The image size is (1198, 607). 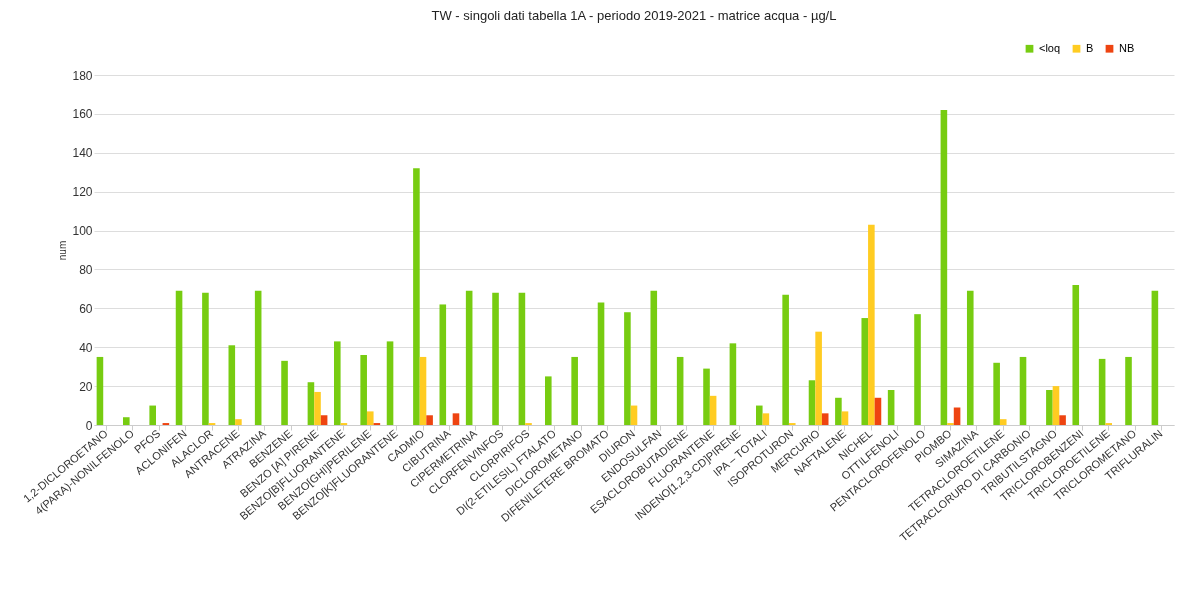 I want to click on y-tick-label: 120, so click(x=82, y=192).